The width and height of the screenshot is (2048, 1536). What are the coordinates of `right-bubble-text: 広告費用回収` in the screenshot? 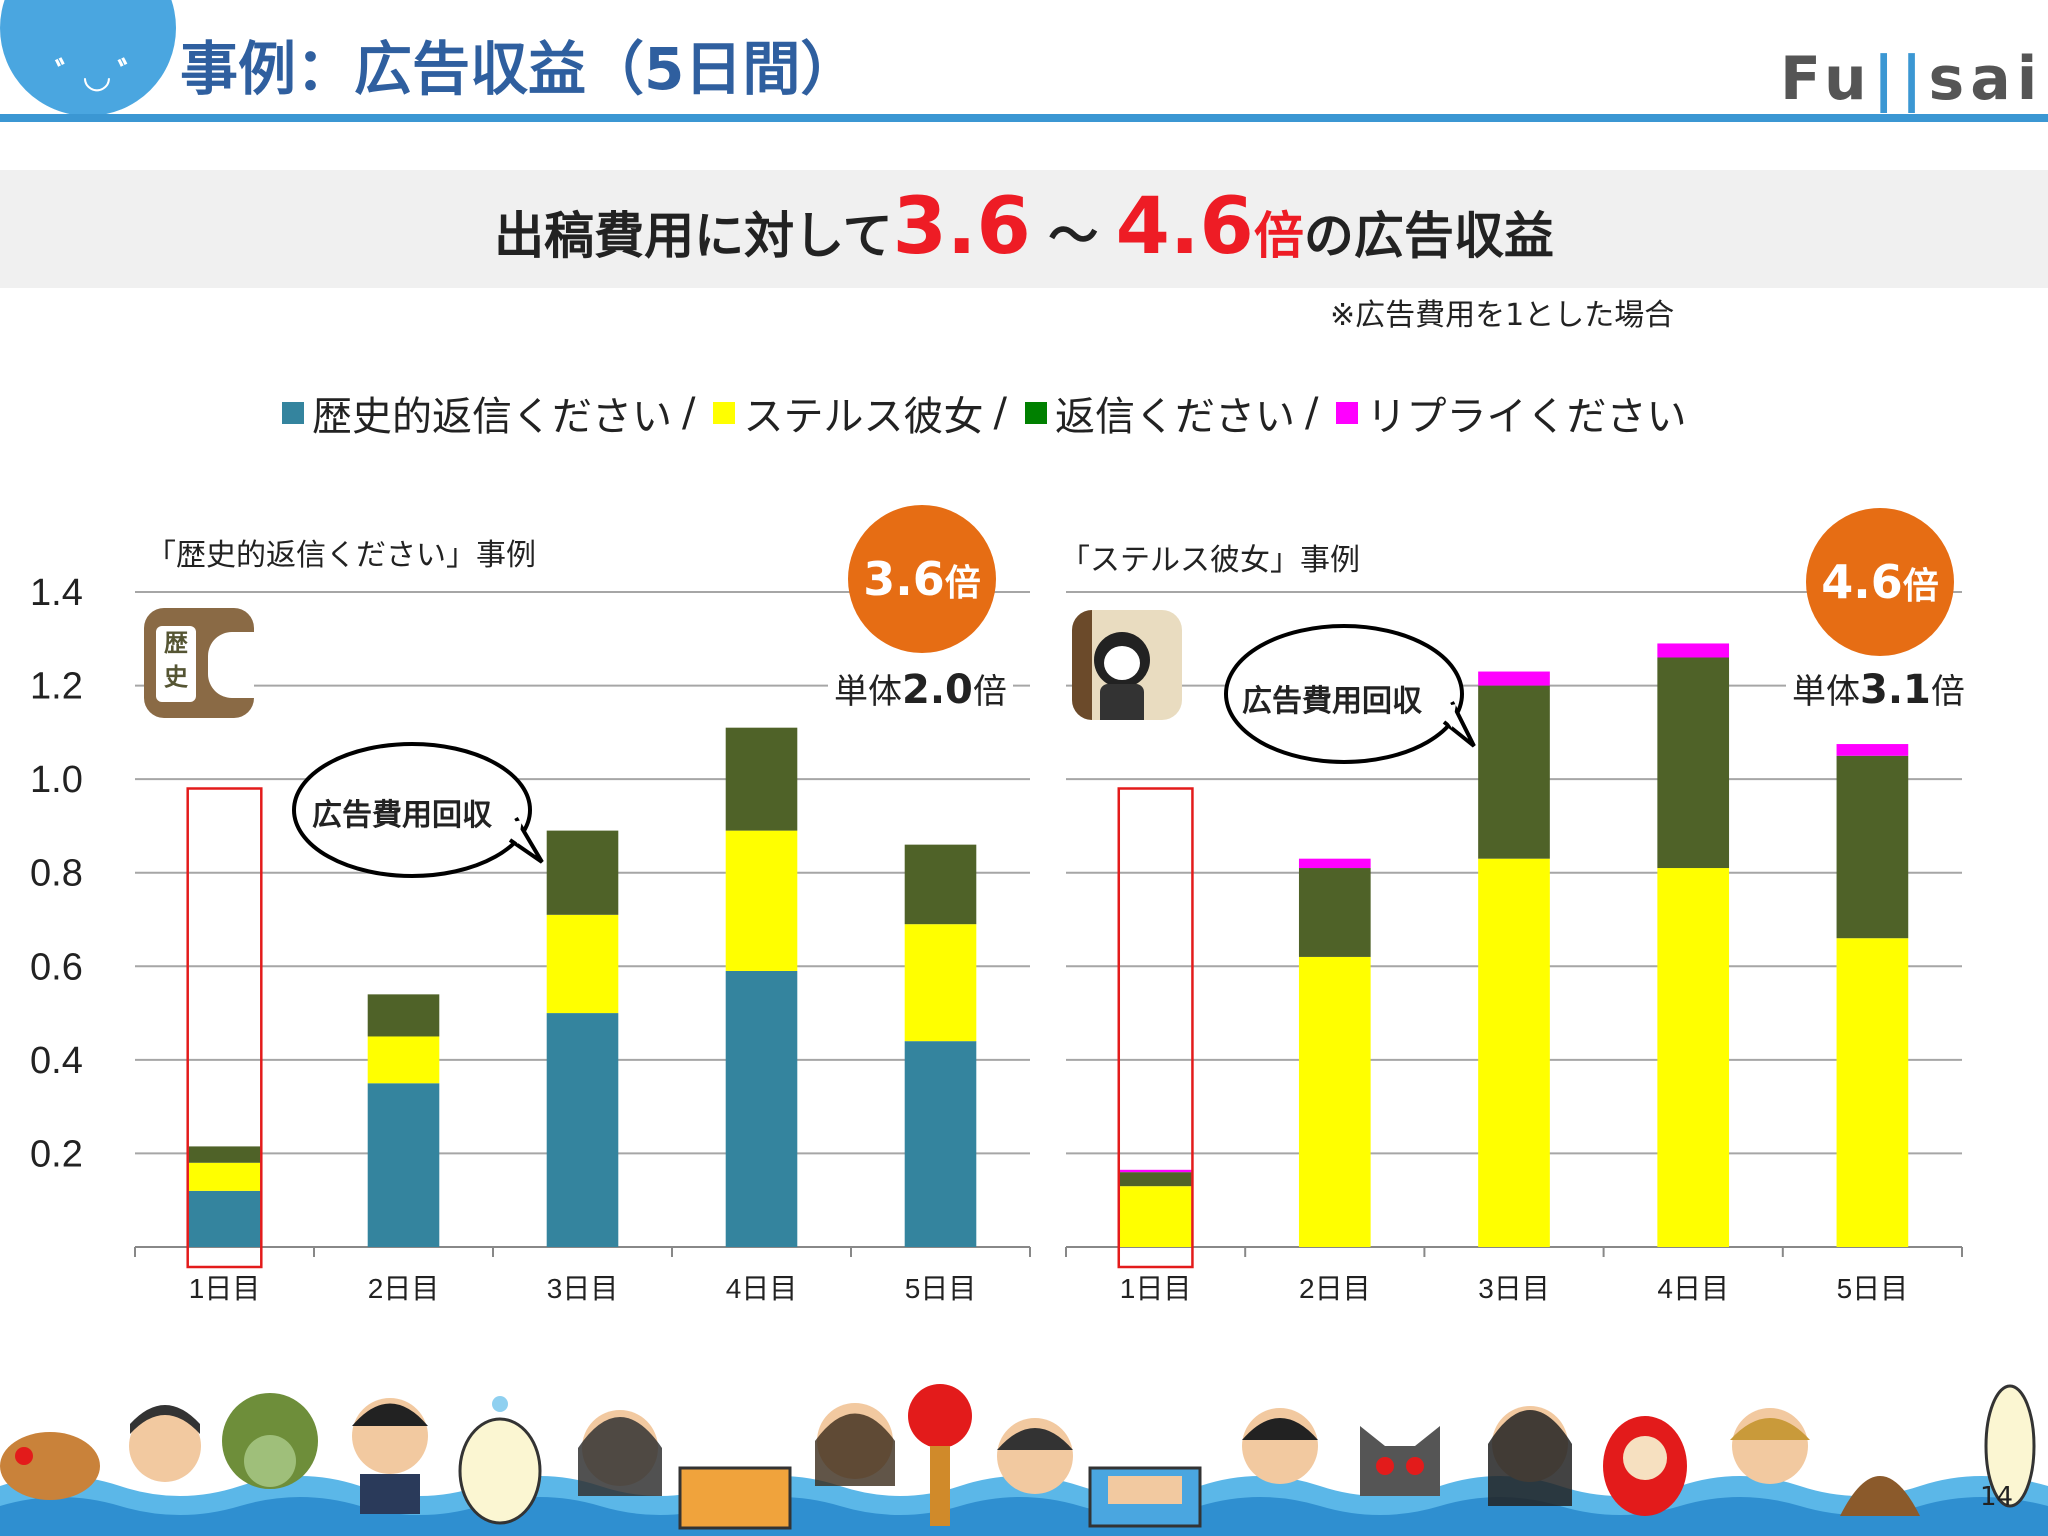 It's located at (1332, 698).